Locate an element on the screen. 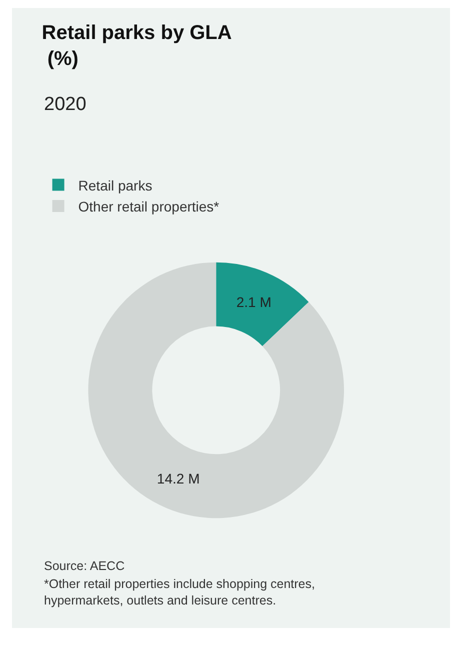  chart-subtitle: 2020 is located at coordinates (65, 104).